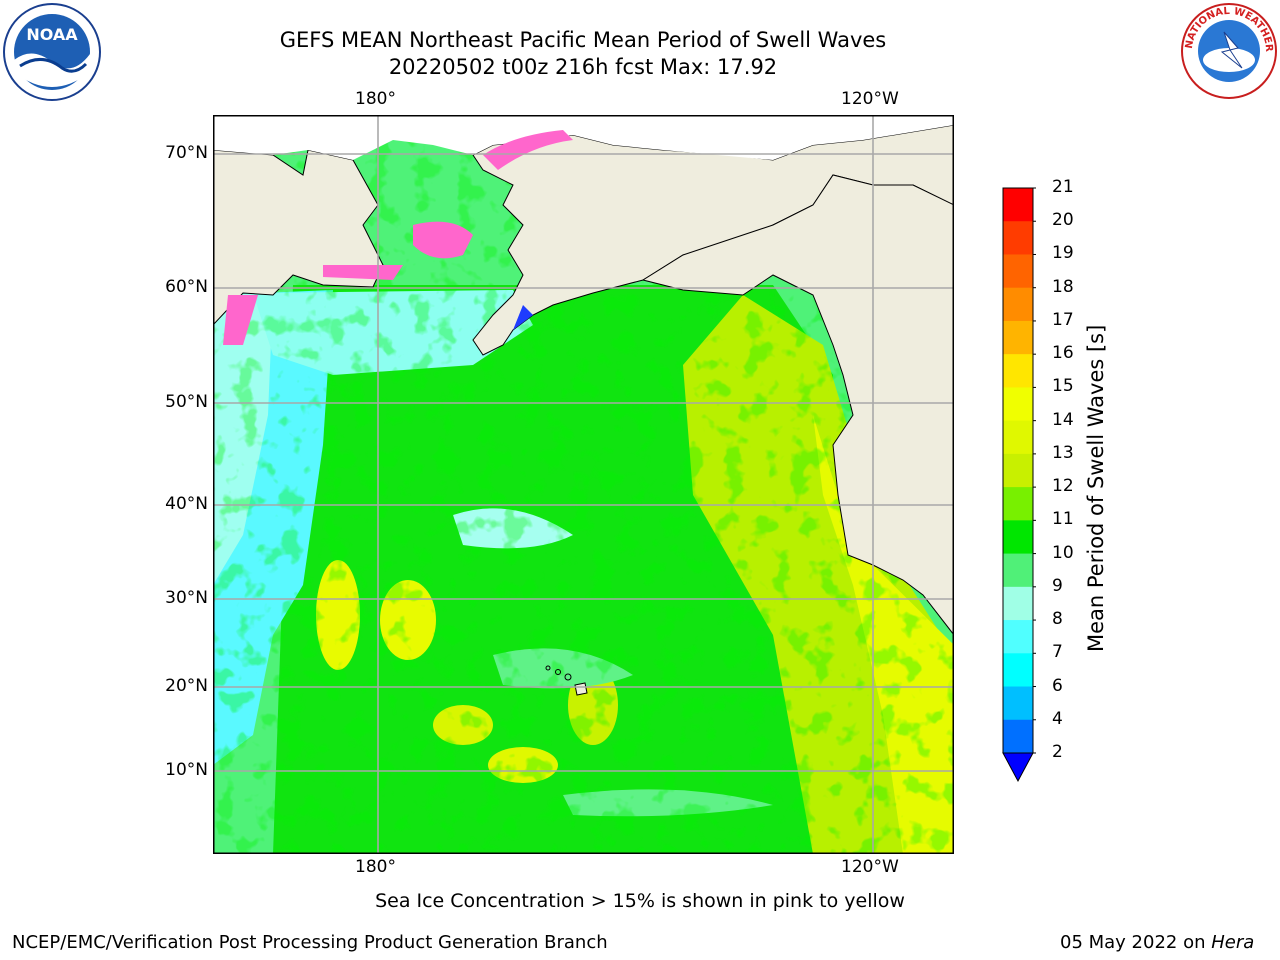  I want to click on noaa-logo-text: NOAA, so click(52, 34).